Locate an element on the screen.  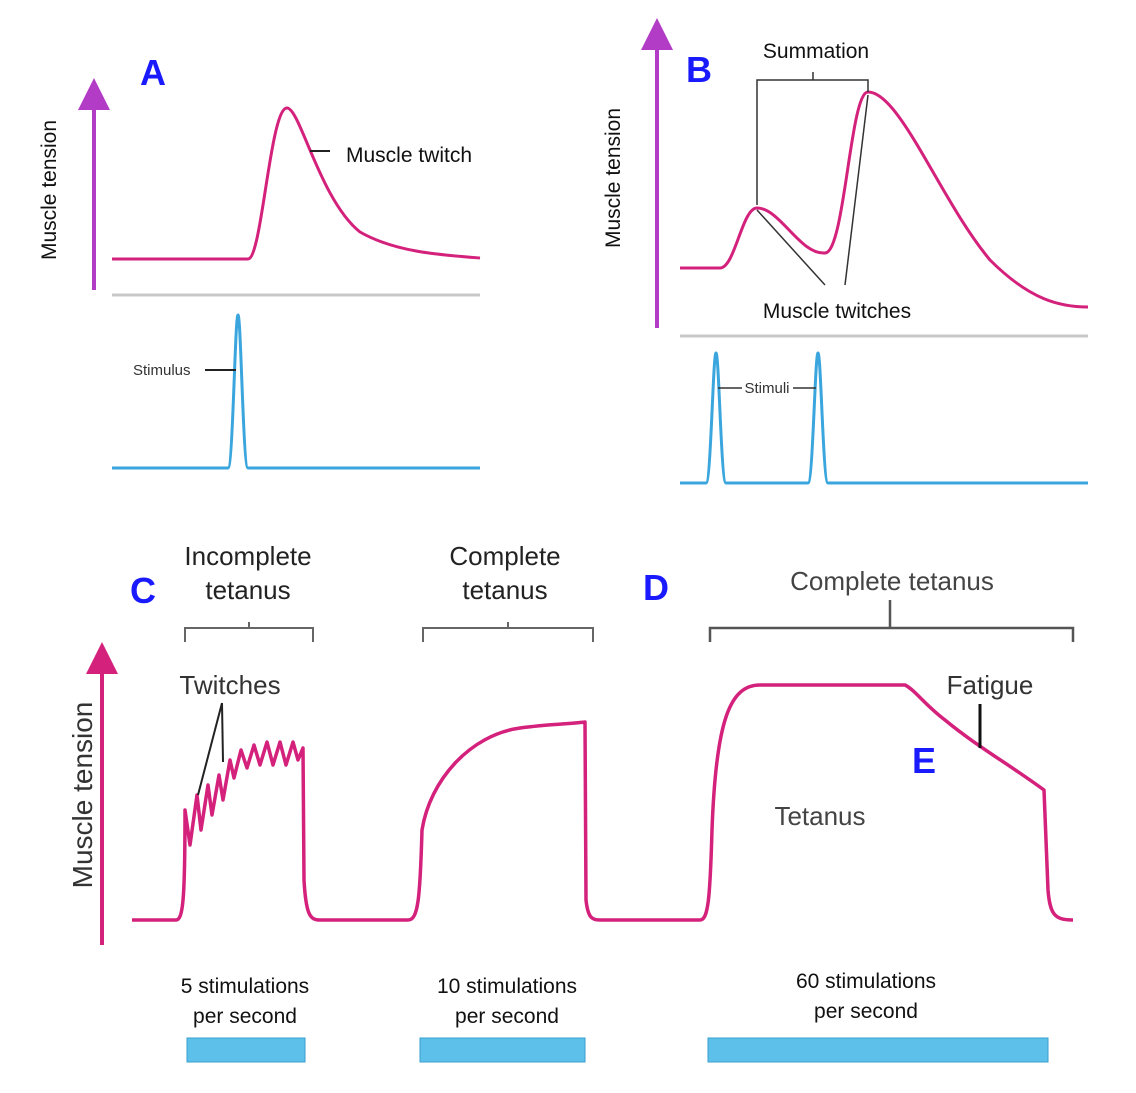
complete-tetanus-label: Complete is located at coordinates (504, 556).